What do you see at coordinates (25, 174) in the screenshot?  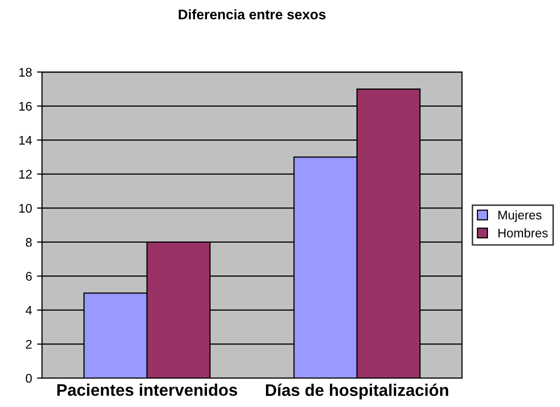 I see `y-tick-label: 12` at bounding box center [25, 174].